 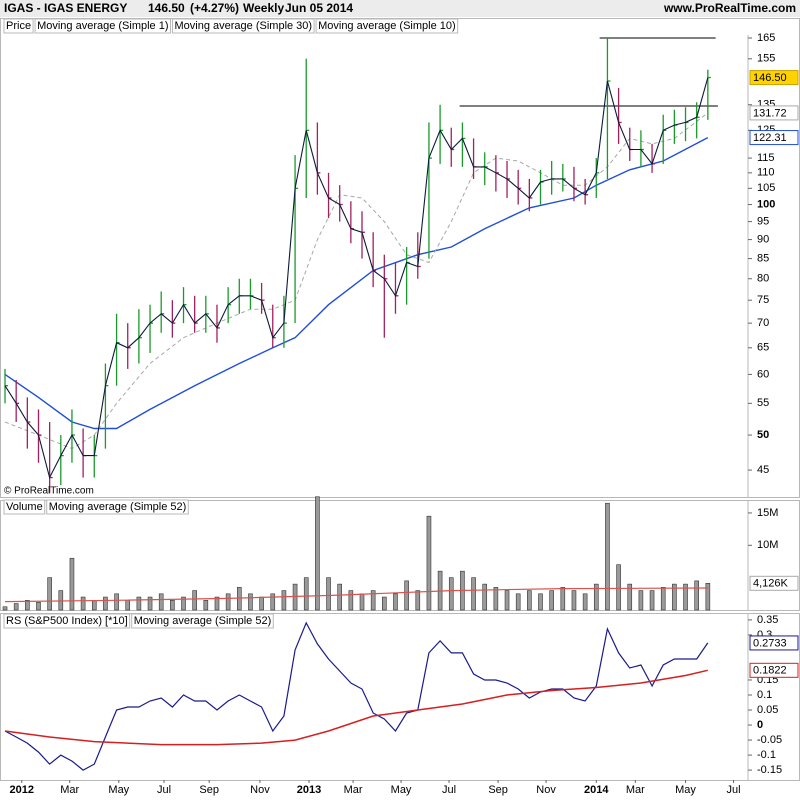 What do you see at coordinates (356, 595) in the screenshot?
I see `volume-average` at bounding box center [356, 595].